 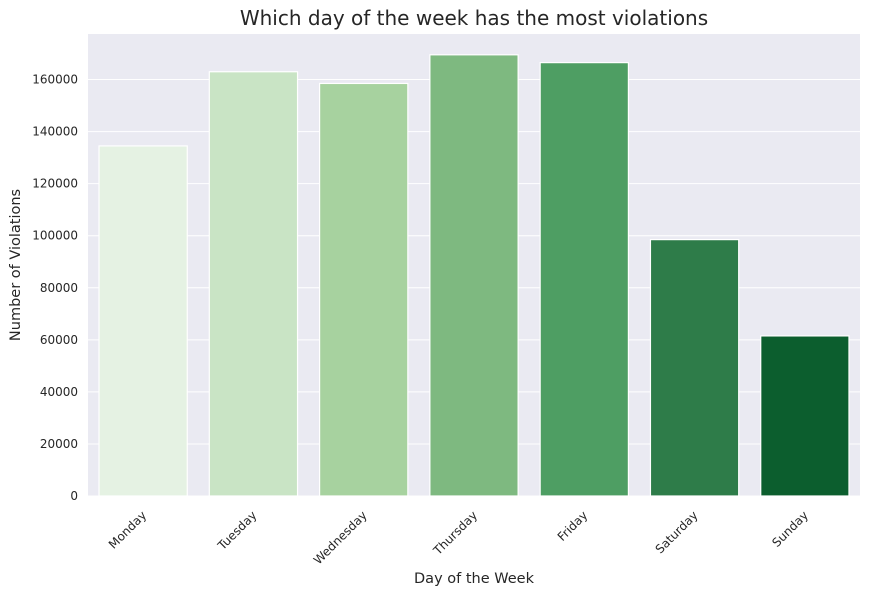 I want to click on y-tick-label: 100000, so click(x=55, y=236).